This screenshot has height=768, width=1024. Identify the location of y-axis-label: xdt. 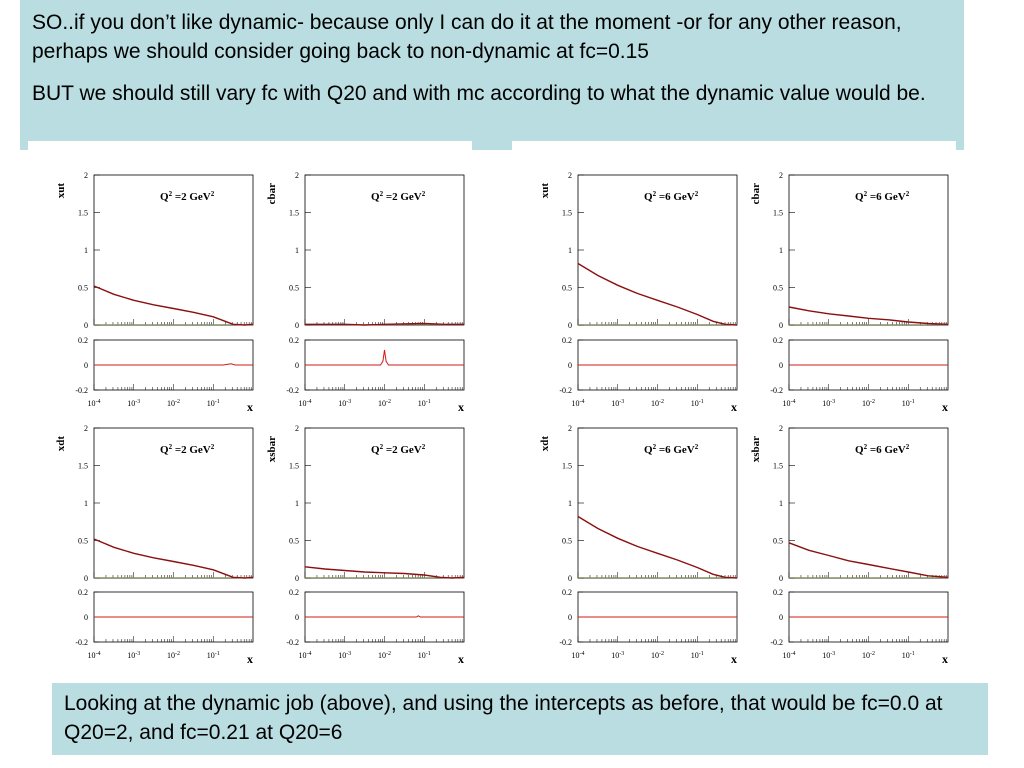
(61, 444).